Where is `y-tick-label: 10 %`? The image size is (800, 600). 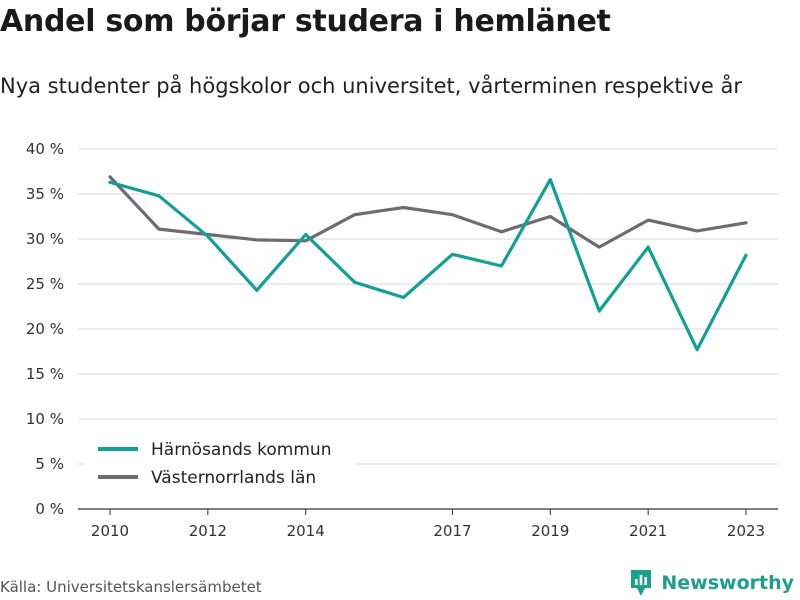
y-tick-label: 10 % is located at coordinates (45, 419).